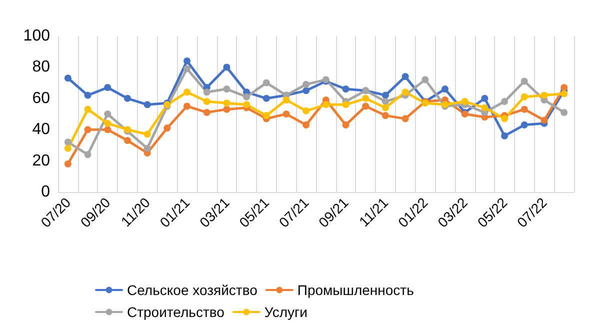 Image resolution: width=600 pixels, height=328 pixels. I want to click on y-tick-label: 80, so click(41, 67).